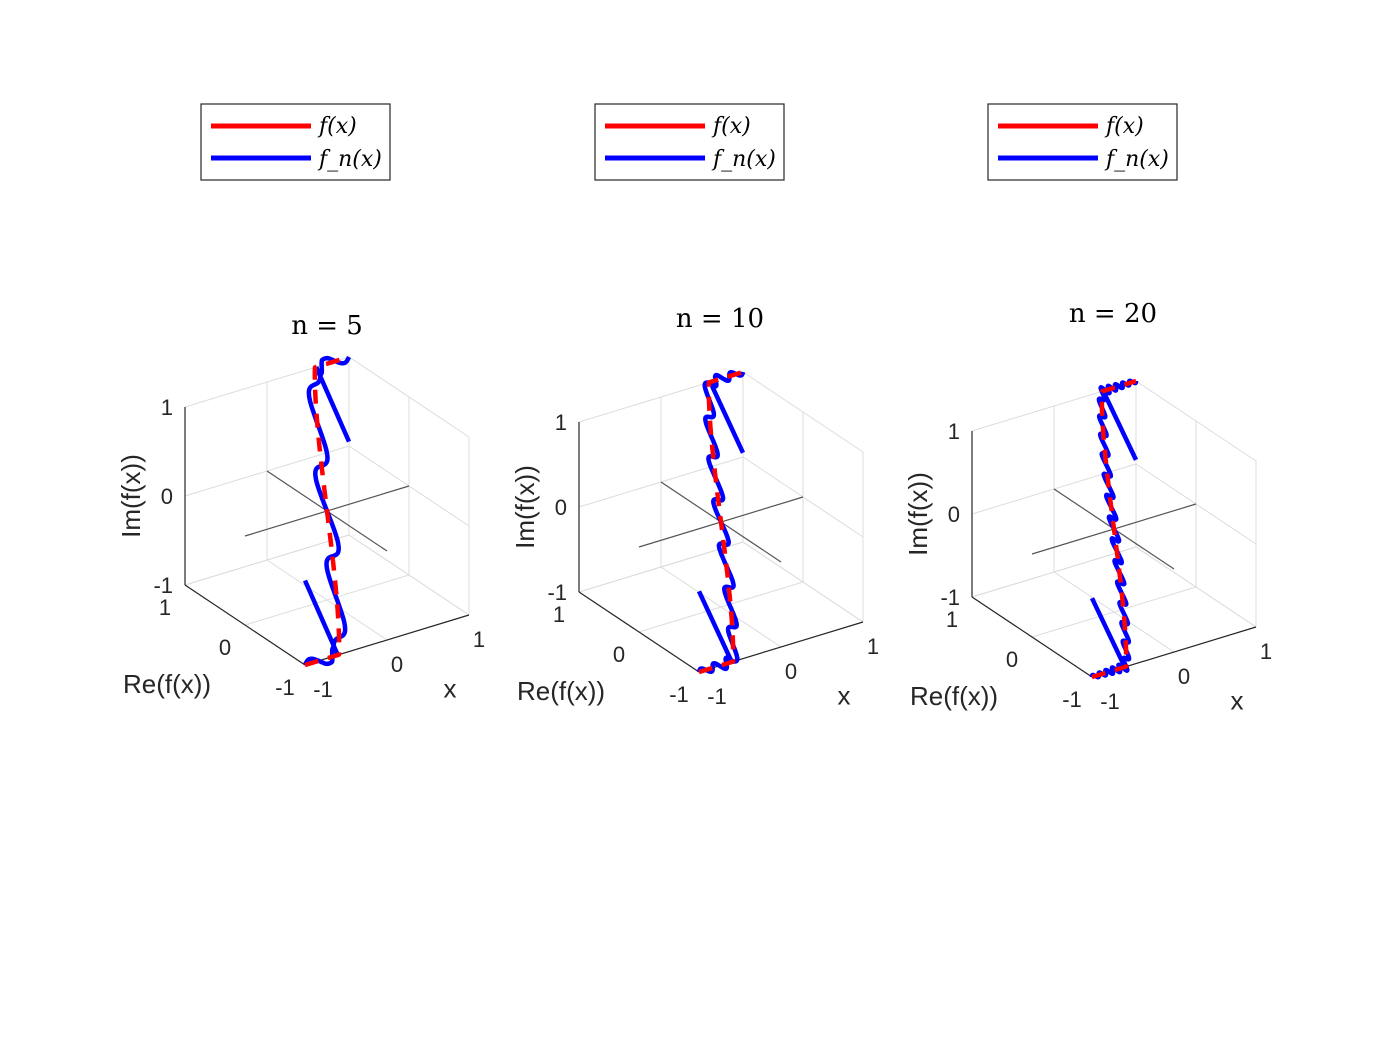 This screenshot has height=1050, width=1400. I want to click on grid, so click(327, 511).